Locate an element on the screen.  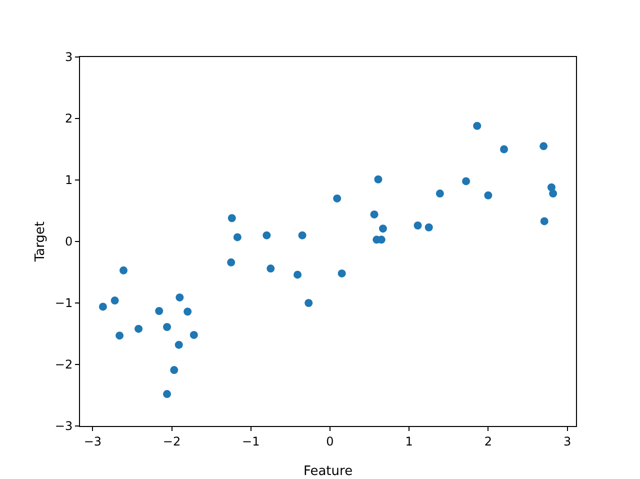
x-tick-label: 3 is located at coordinates (567, 441).